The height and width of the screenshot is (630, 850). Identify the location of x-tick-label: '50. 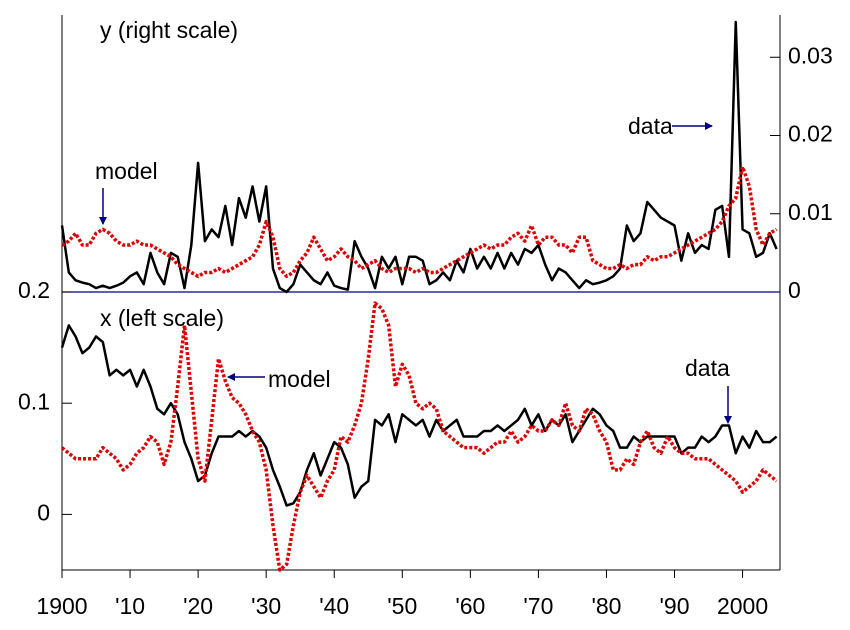
(402, 606).